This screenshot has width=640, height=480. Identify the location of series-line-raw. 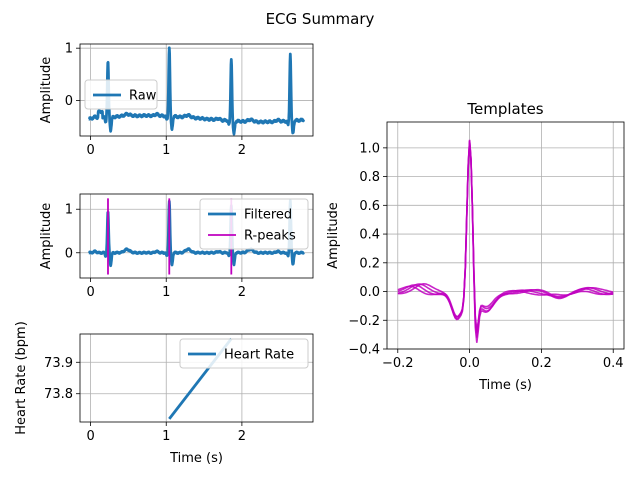
(196, 91).